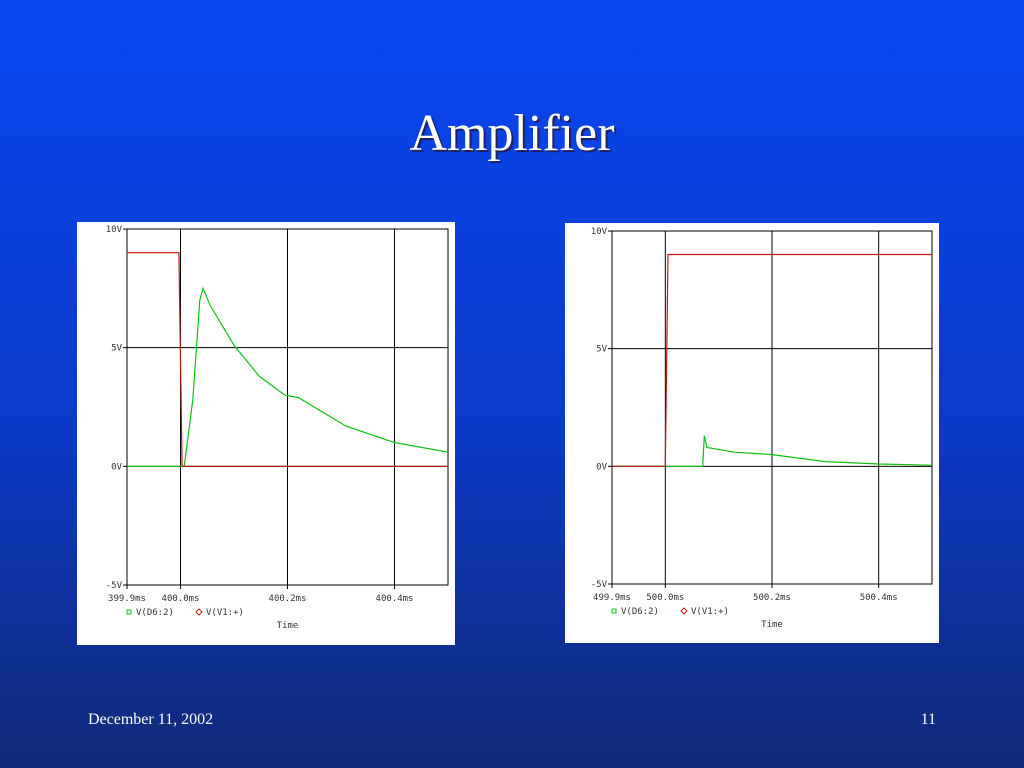 This screenshot has height=768, width=1024. I want to click on x-tick-label: 500.0ms, so click(665, 598).